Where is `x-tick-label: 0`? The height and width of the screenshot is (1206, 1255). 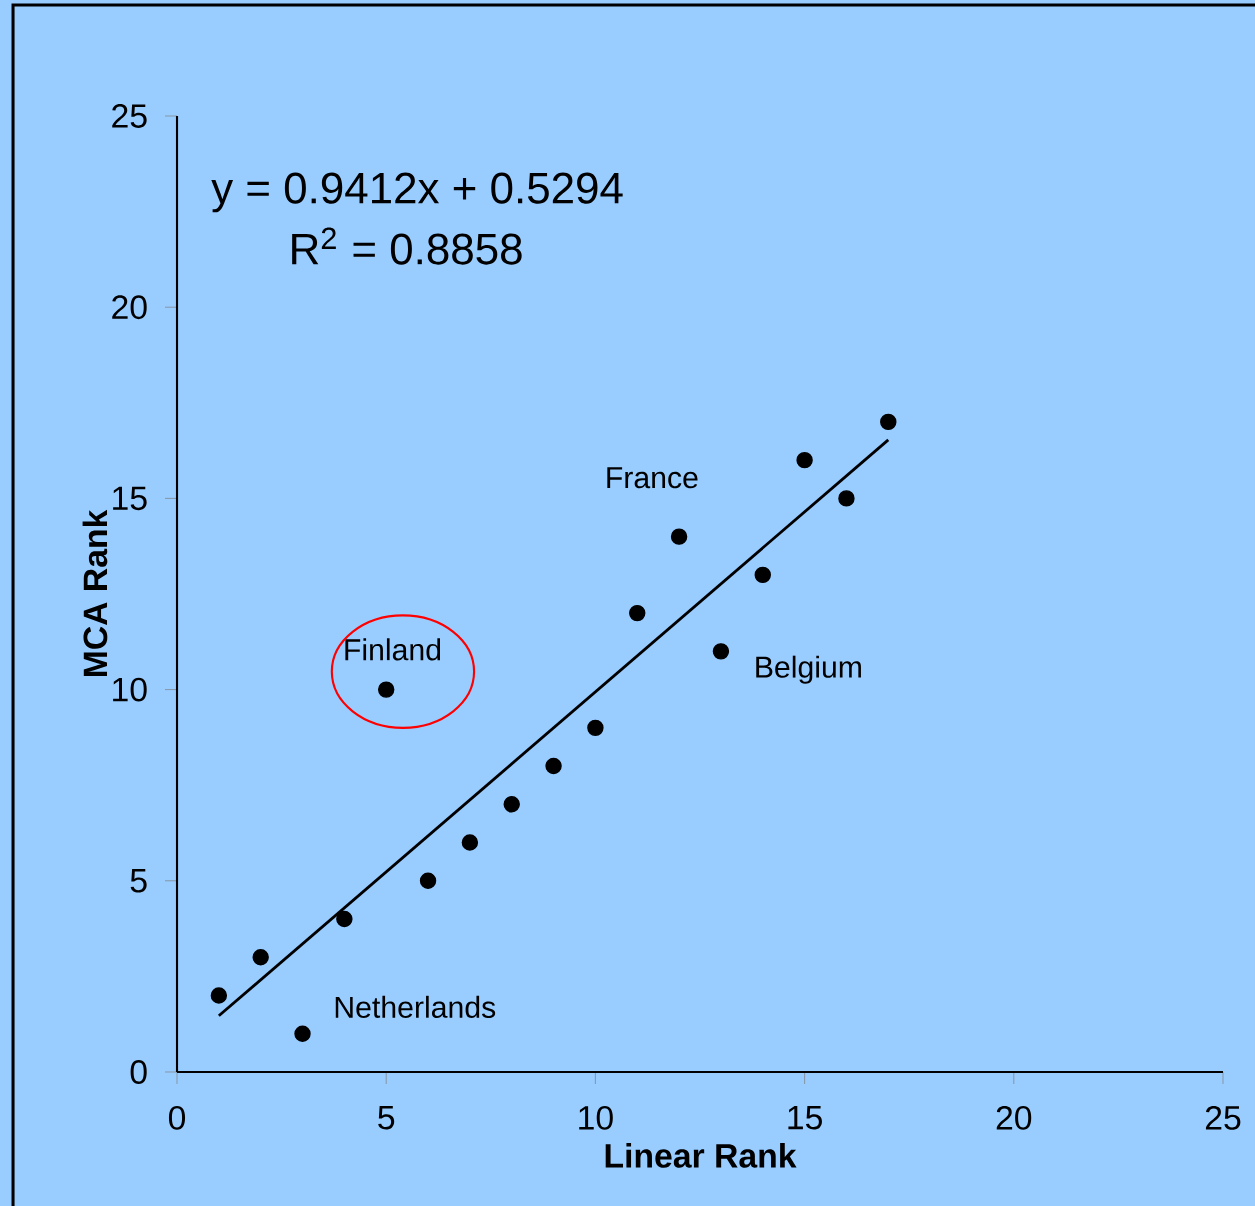 x-tick-label: 0 is located at coordinates (177, 1117).